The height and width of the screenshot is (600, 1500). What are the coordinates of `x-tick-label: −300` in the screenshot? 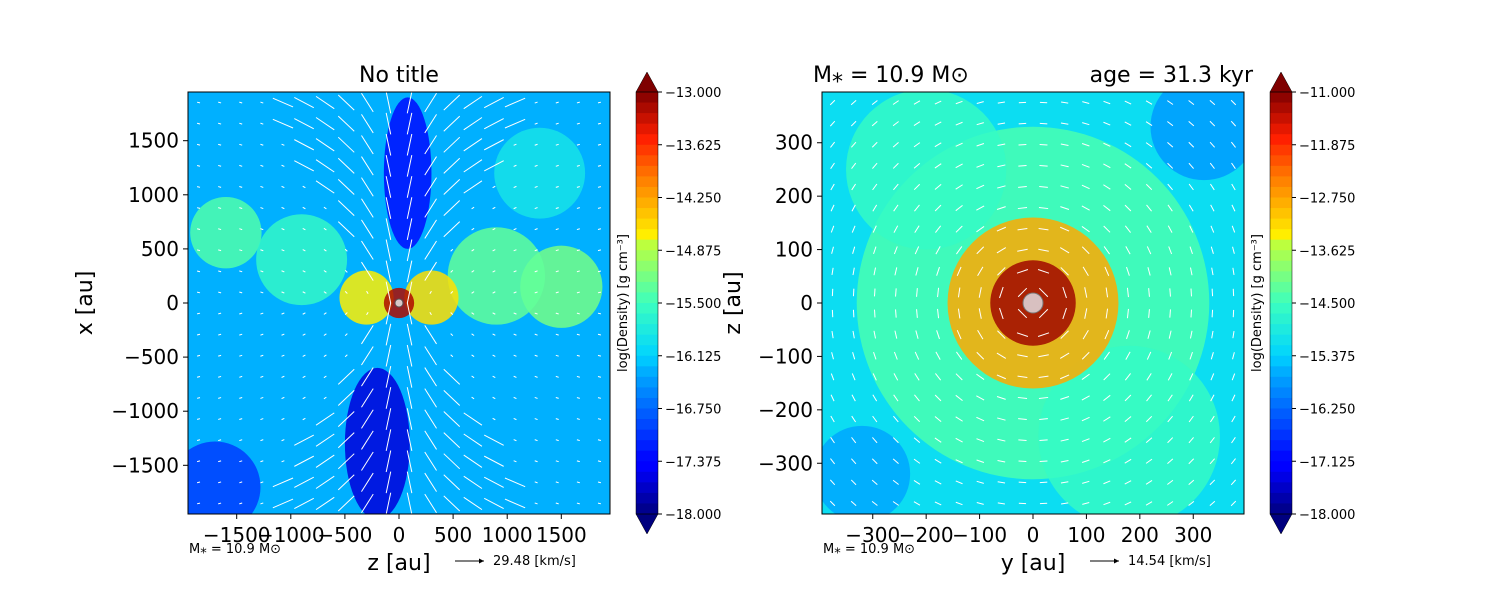 It's located at (872, 535).